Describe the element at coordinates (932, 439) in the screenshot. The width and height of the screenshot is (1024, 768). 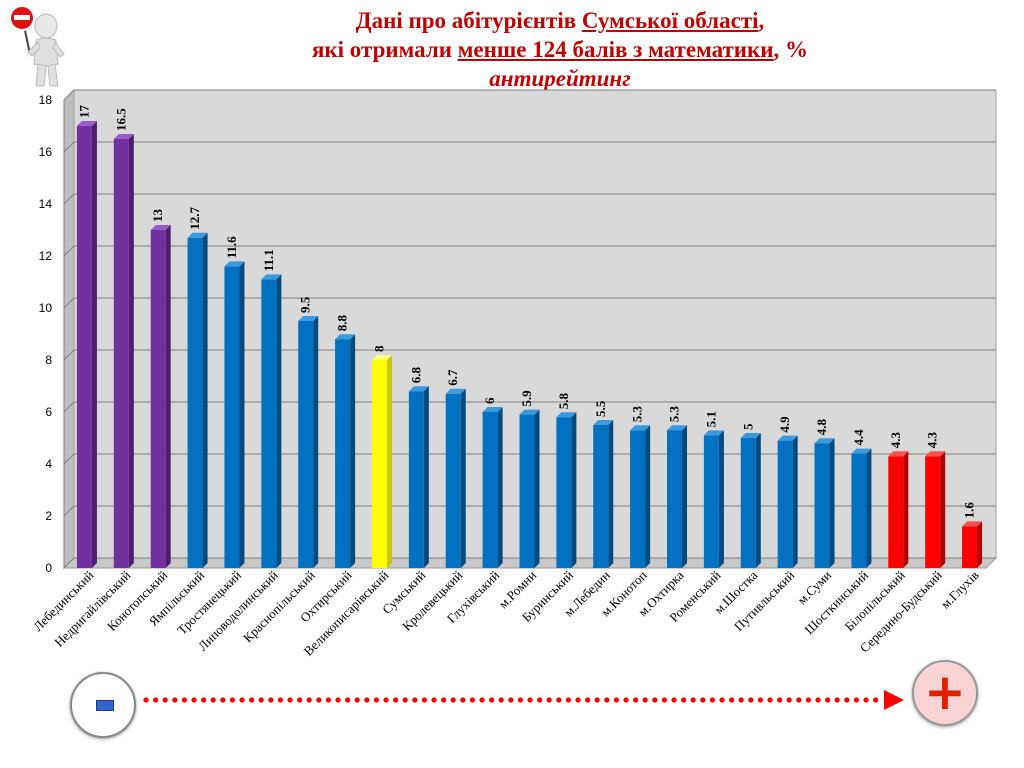
I see `data-label: 4.3` at that location.